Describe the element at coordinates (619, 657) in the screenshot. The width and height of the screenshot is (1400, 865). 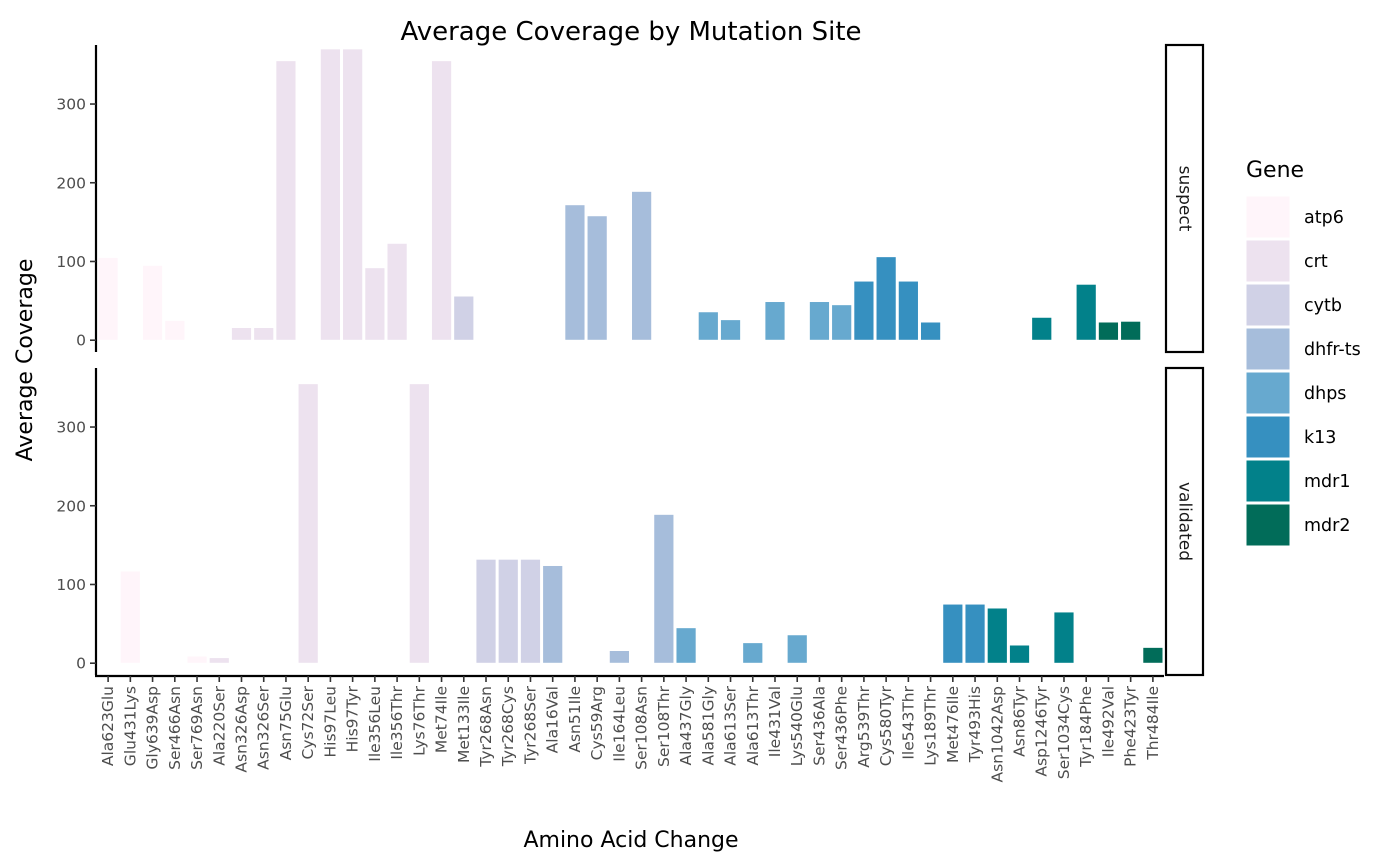
I see `bar-validated-Ile164Leu` at that location.